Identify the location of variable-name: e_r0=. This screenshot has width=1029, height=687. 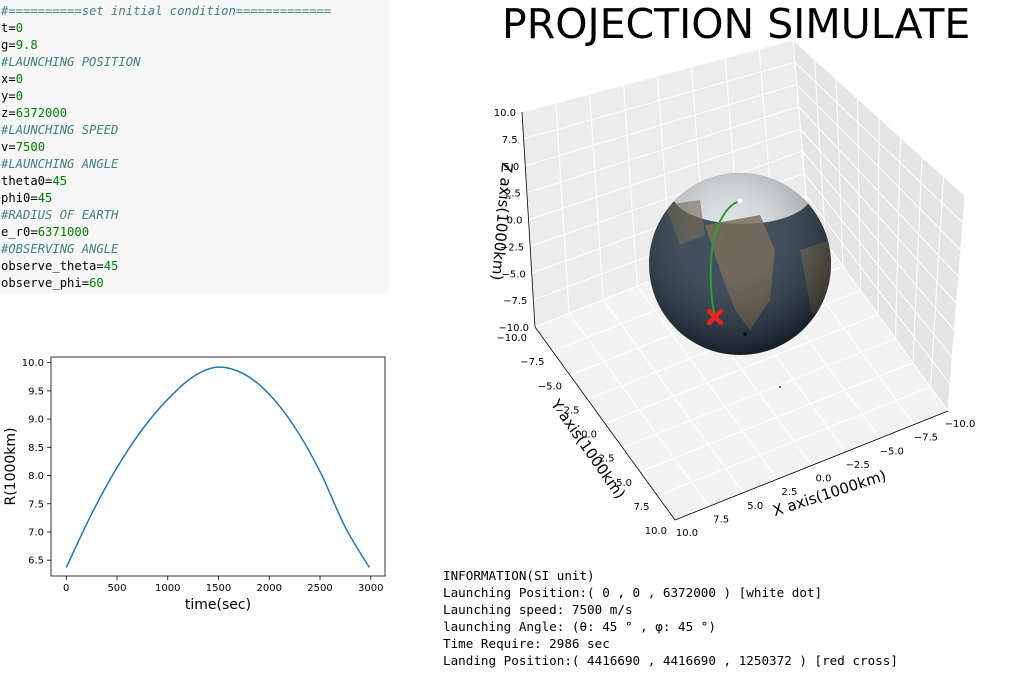
(19, 232).